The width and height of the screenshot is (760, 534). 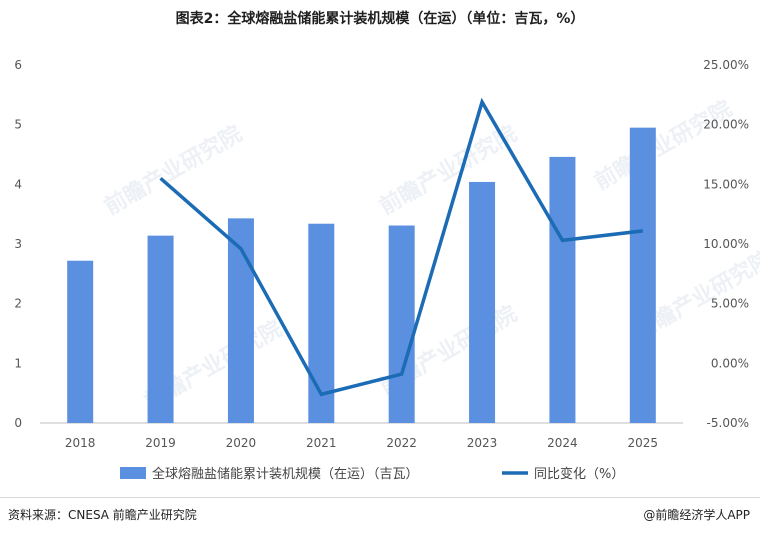 What do you see at coordinates (401, 443) in the screenshot?
I see `x-tick-label: 2022` at bounding box center [401, 443].